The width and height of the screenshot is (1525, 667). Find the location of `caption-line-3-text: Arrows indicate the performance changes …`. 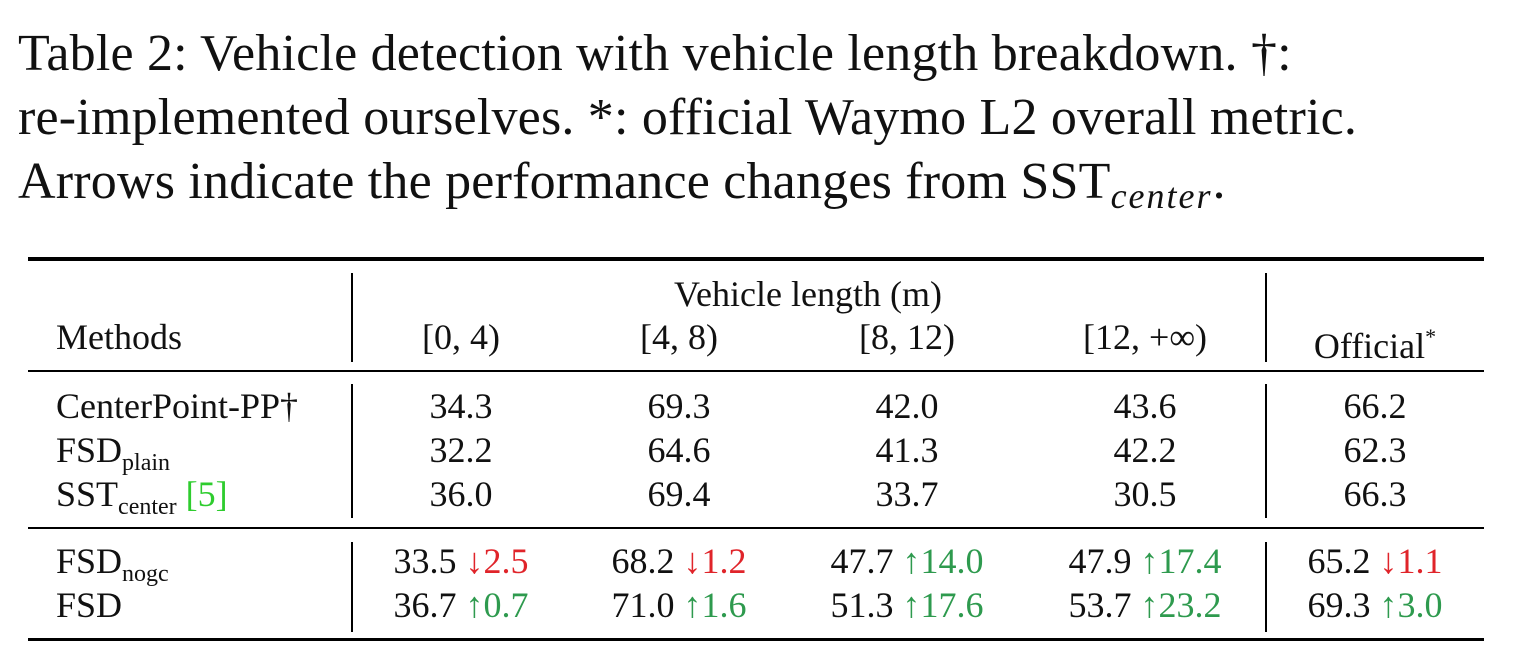

caption-line-3-text: Arrows indicate the performance changes … is located at coordinates (564, 181).